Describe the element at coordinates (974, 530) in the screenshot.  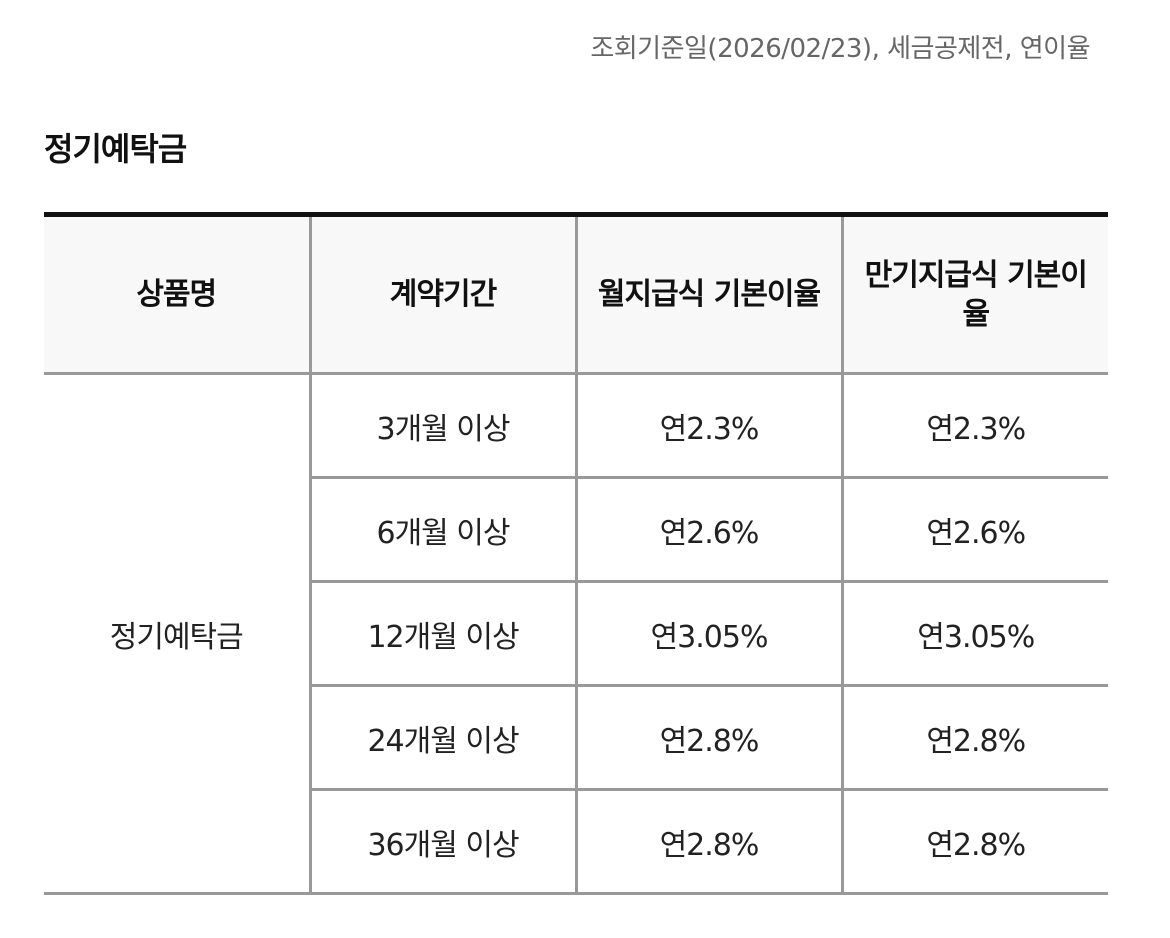
I see `maturity-rate-cell: 연2.6%` at that location.